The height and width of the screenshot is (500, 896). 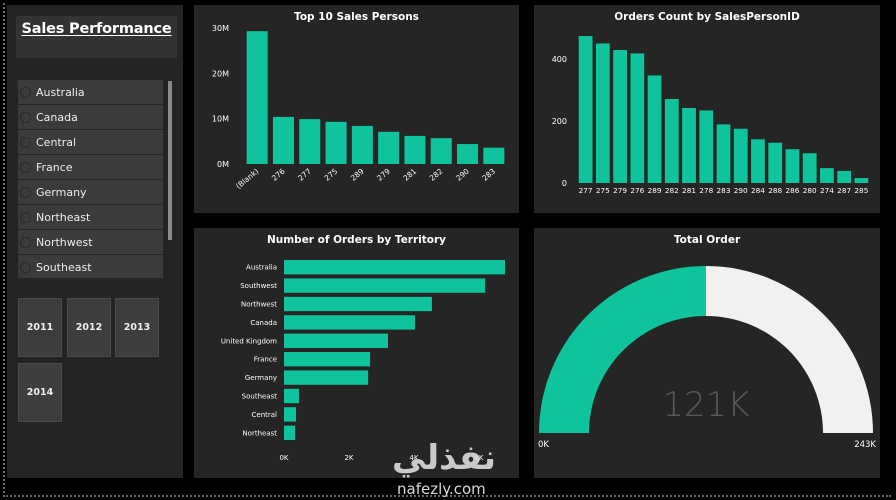 What do you see at coordinates (90, 242) in the screenshot?
I see `slicer-item-northwest: Northwest` at bounding box center [90, 242].